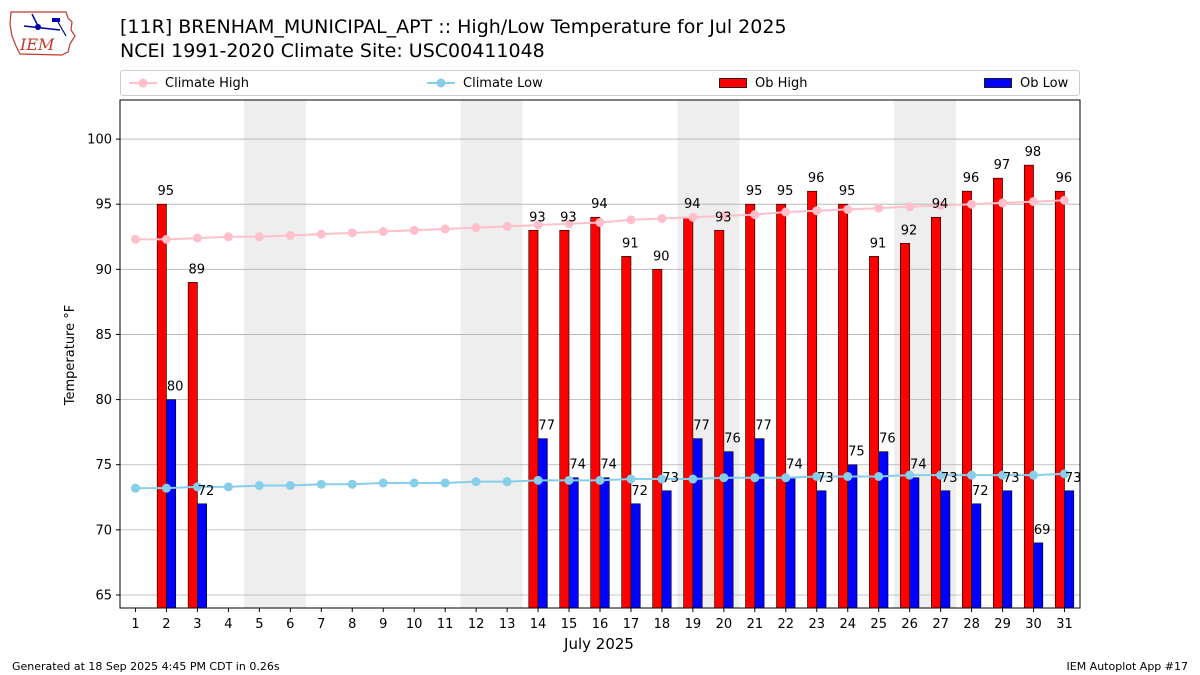 This screenshot has height=675, width=1200. Describe the element at coordinates (569, 624) in the screenshot. I see `x-tick-label: 15` at that location.